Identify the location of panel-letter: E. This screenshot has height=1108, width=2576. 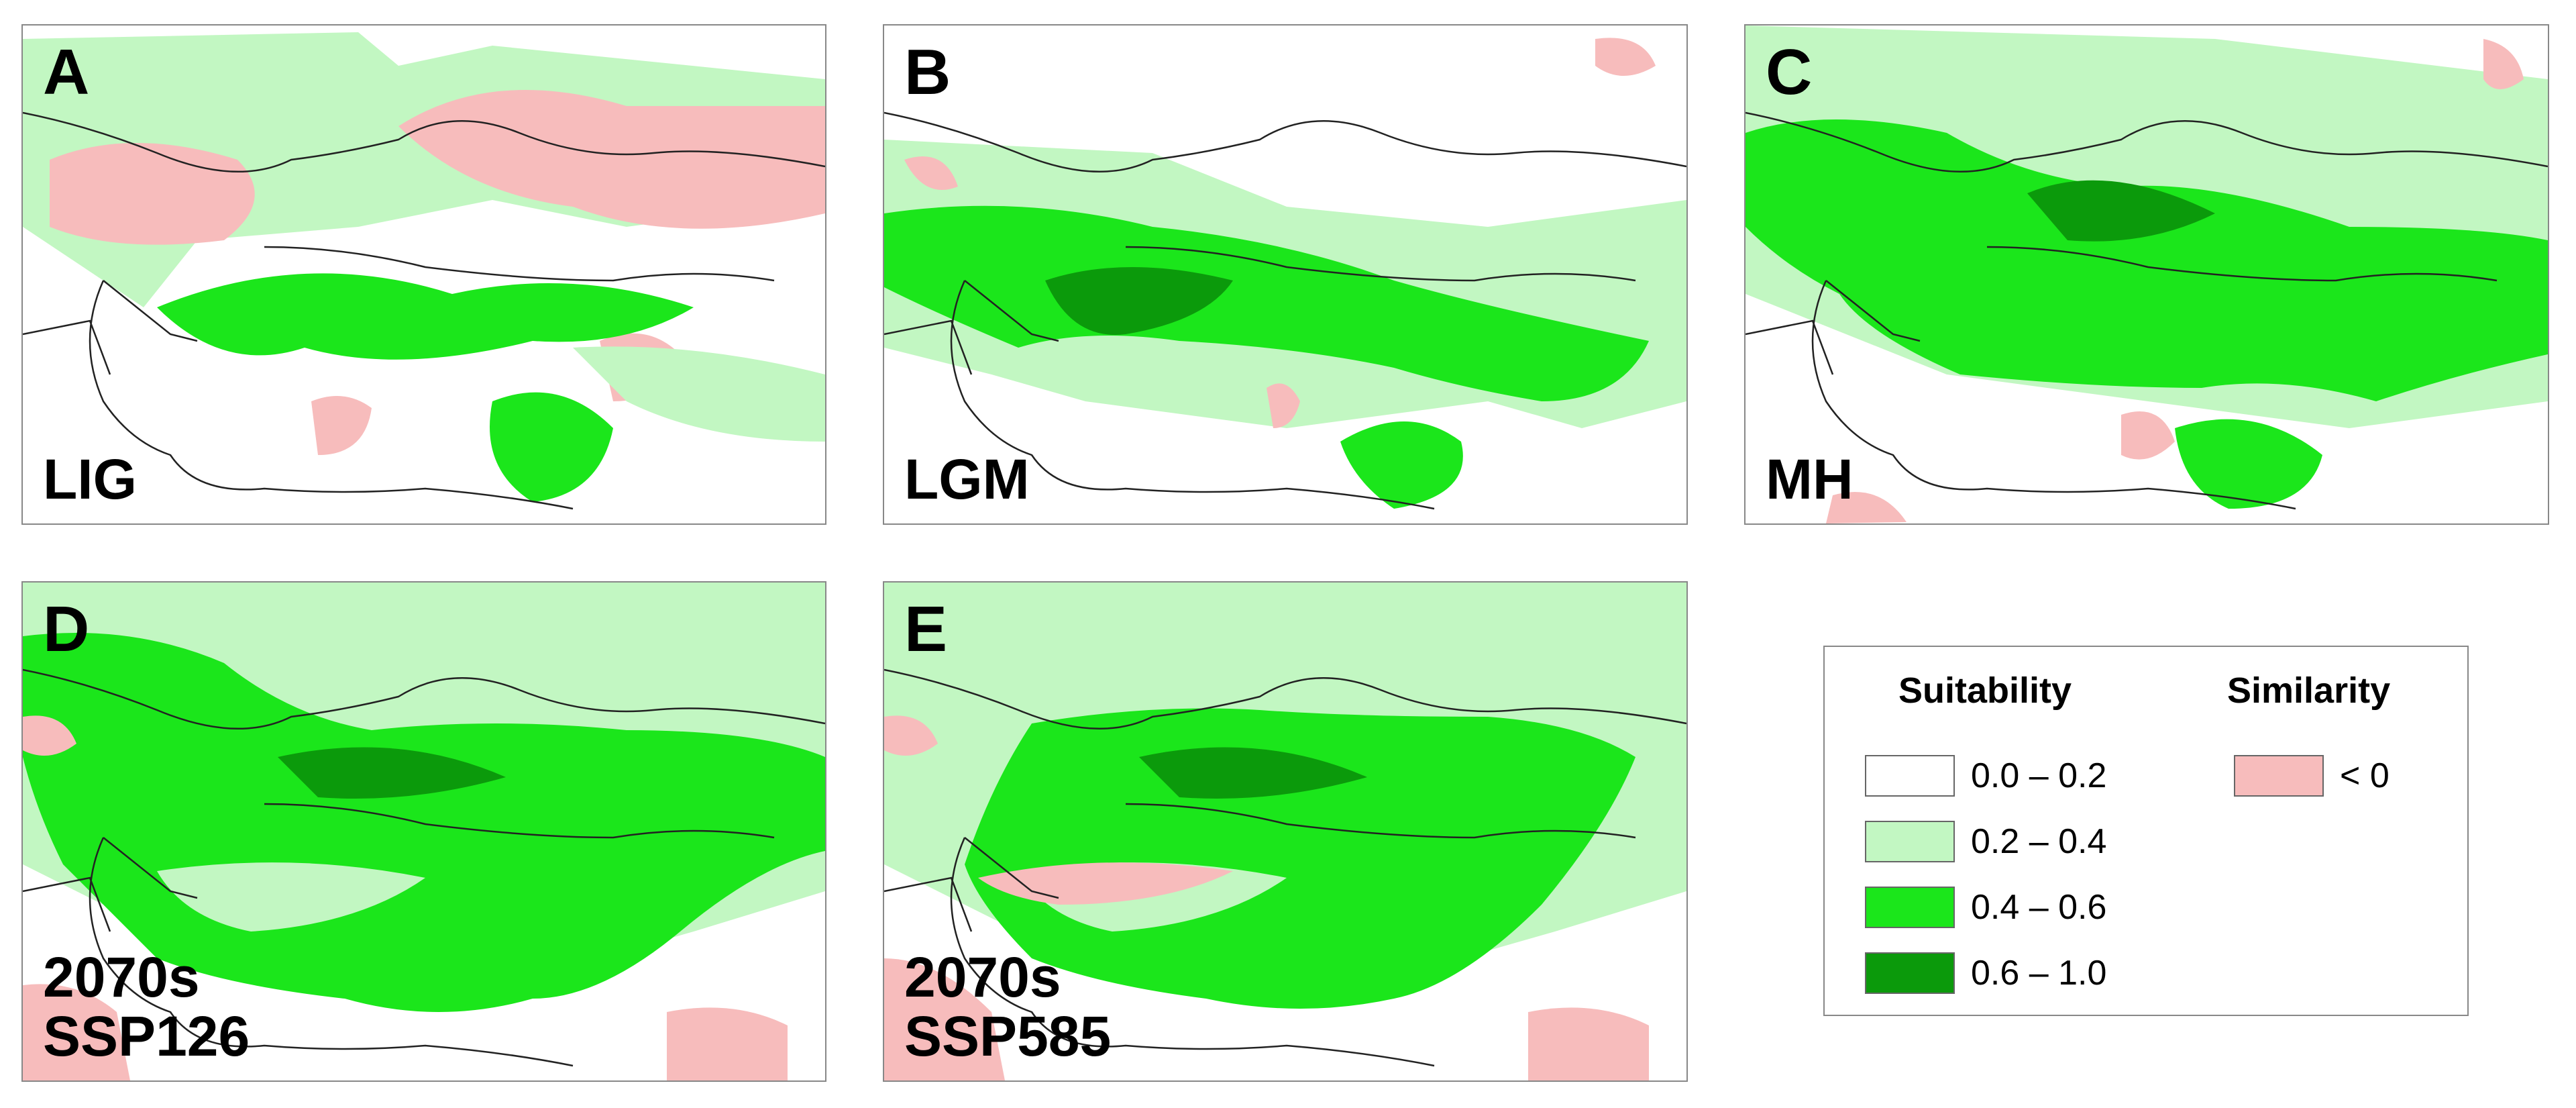
(926, 629).